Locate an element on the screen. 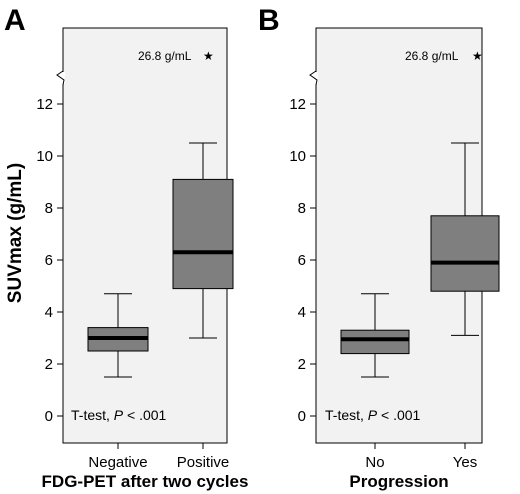 The height and width of the screenshot is (494, 520). x-tick-label: No is located at coordinates (374, 462).